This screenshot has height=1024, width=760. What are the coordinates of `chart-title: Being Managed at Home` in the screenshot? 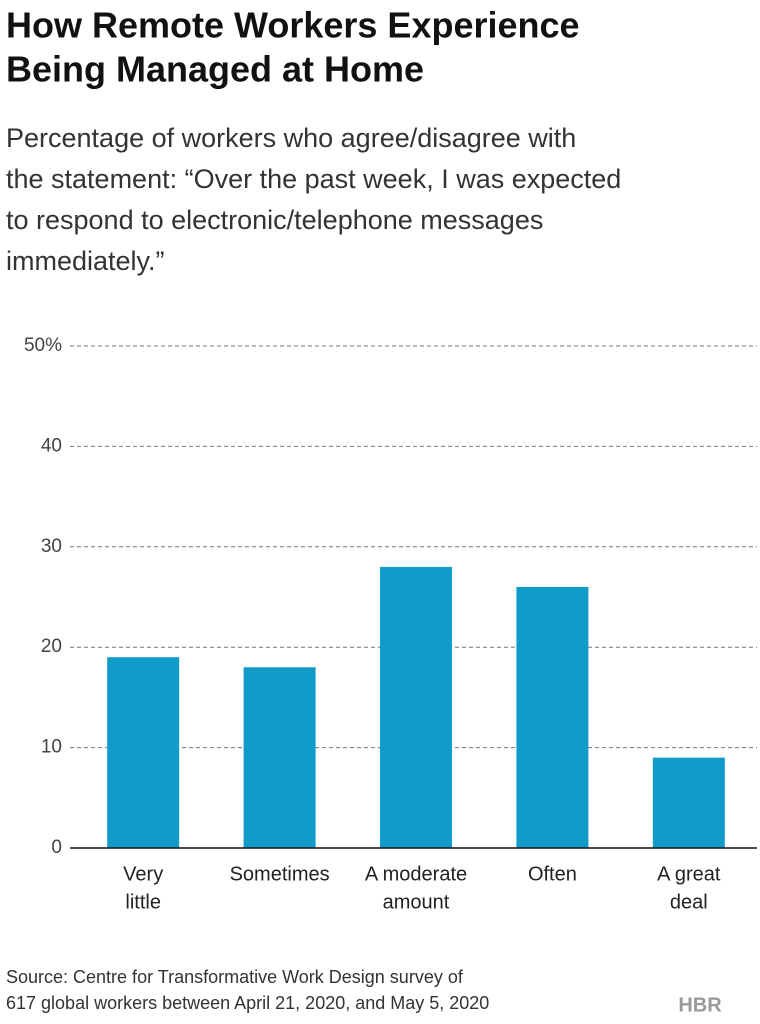 It's located at (215, 69).